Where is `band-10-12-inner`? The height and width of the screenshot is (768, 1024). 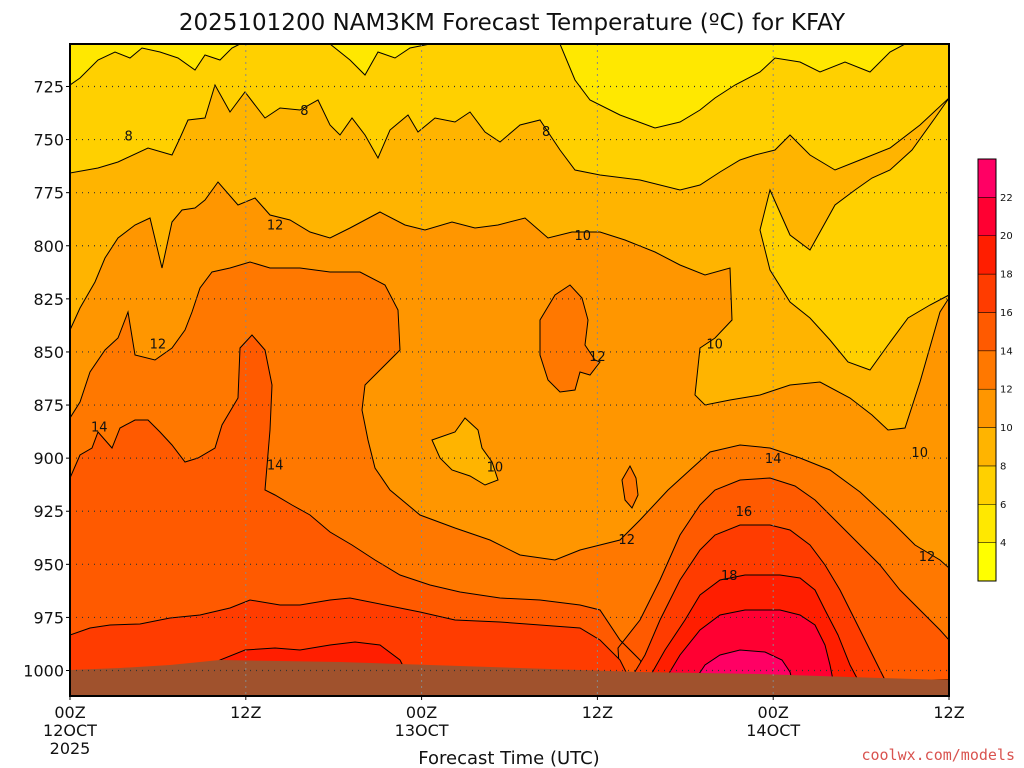
band-10-12-inner is located at coordinates (465, 451).